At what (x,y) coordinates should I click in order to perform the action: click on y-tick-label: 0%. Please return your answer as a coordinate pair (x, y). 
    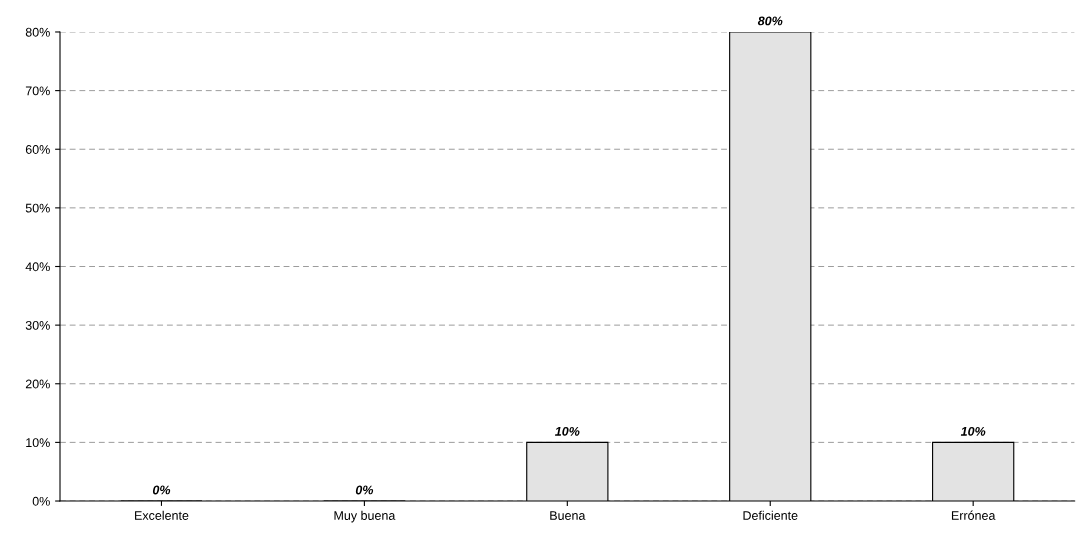
    Looking at the image, I should click on (41, 501).